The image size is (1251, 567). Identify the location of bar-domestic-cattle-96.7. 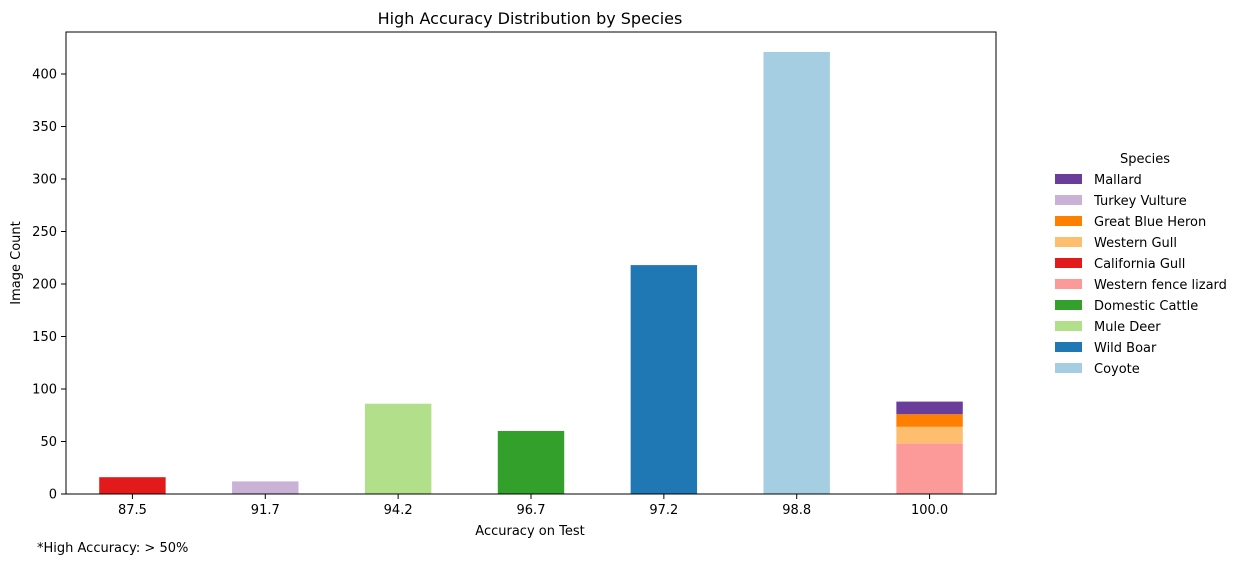
(531, 462).